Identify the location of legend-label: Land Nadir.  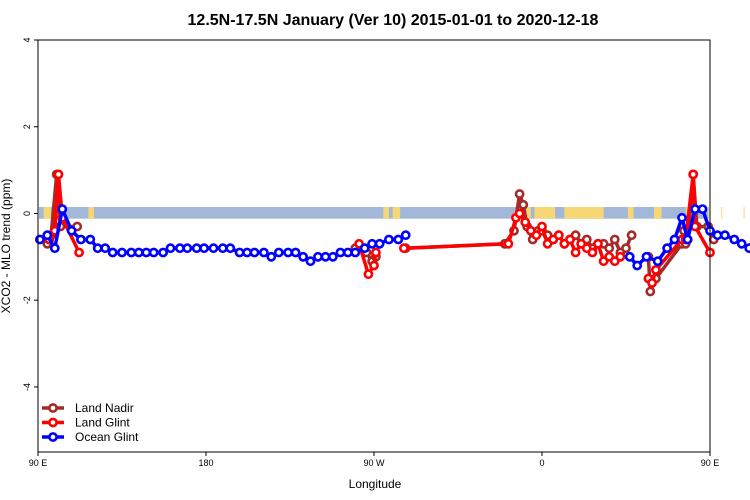
(104, 408).